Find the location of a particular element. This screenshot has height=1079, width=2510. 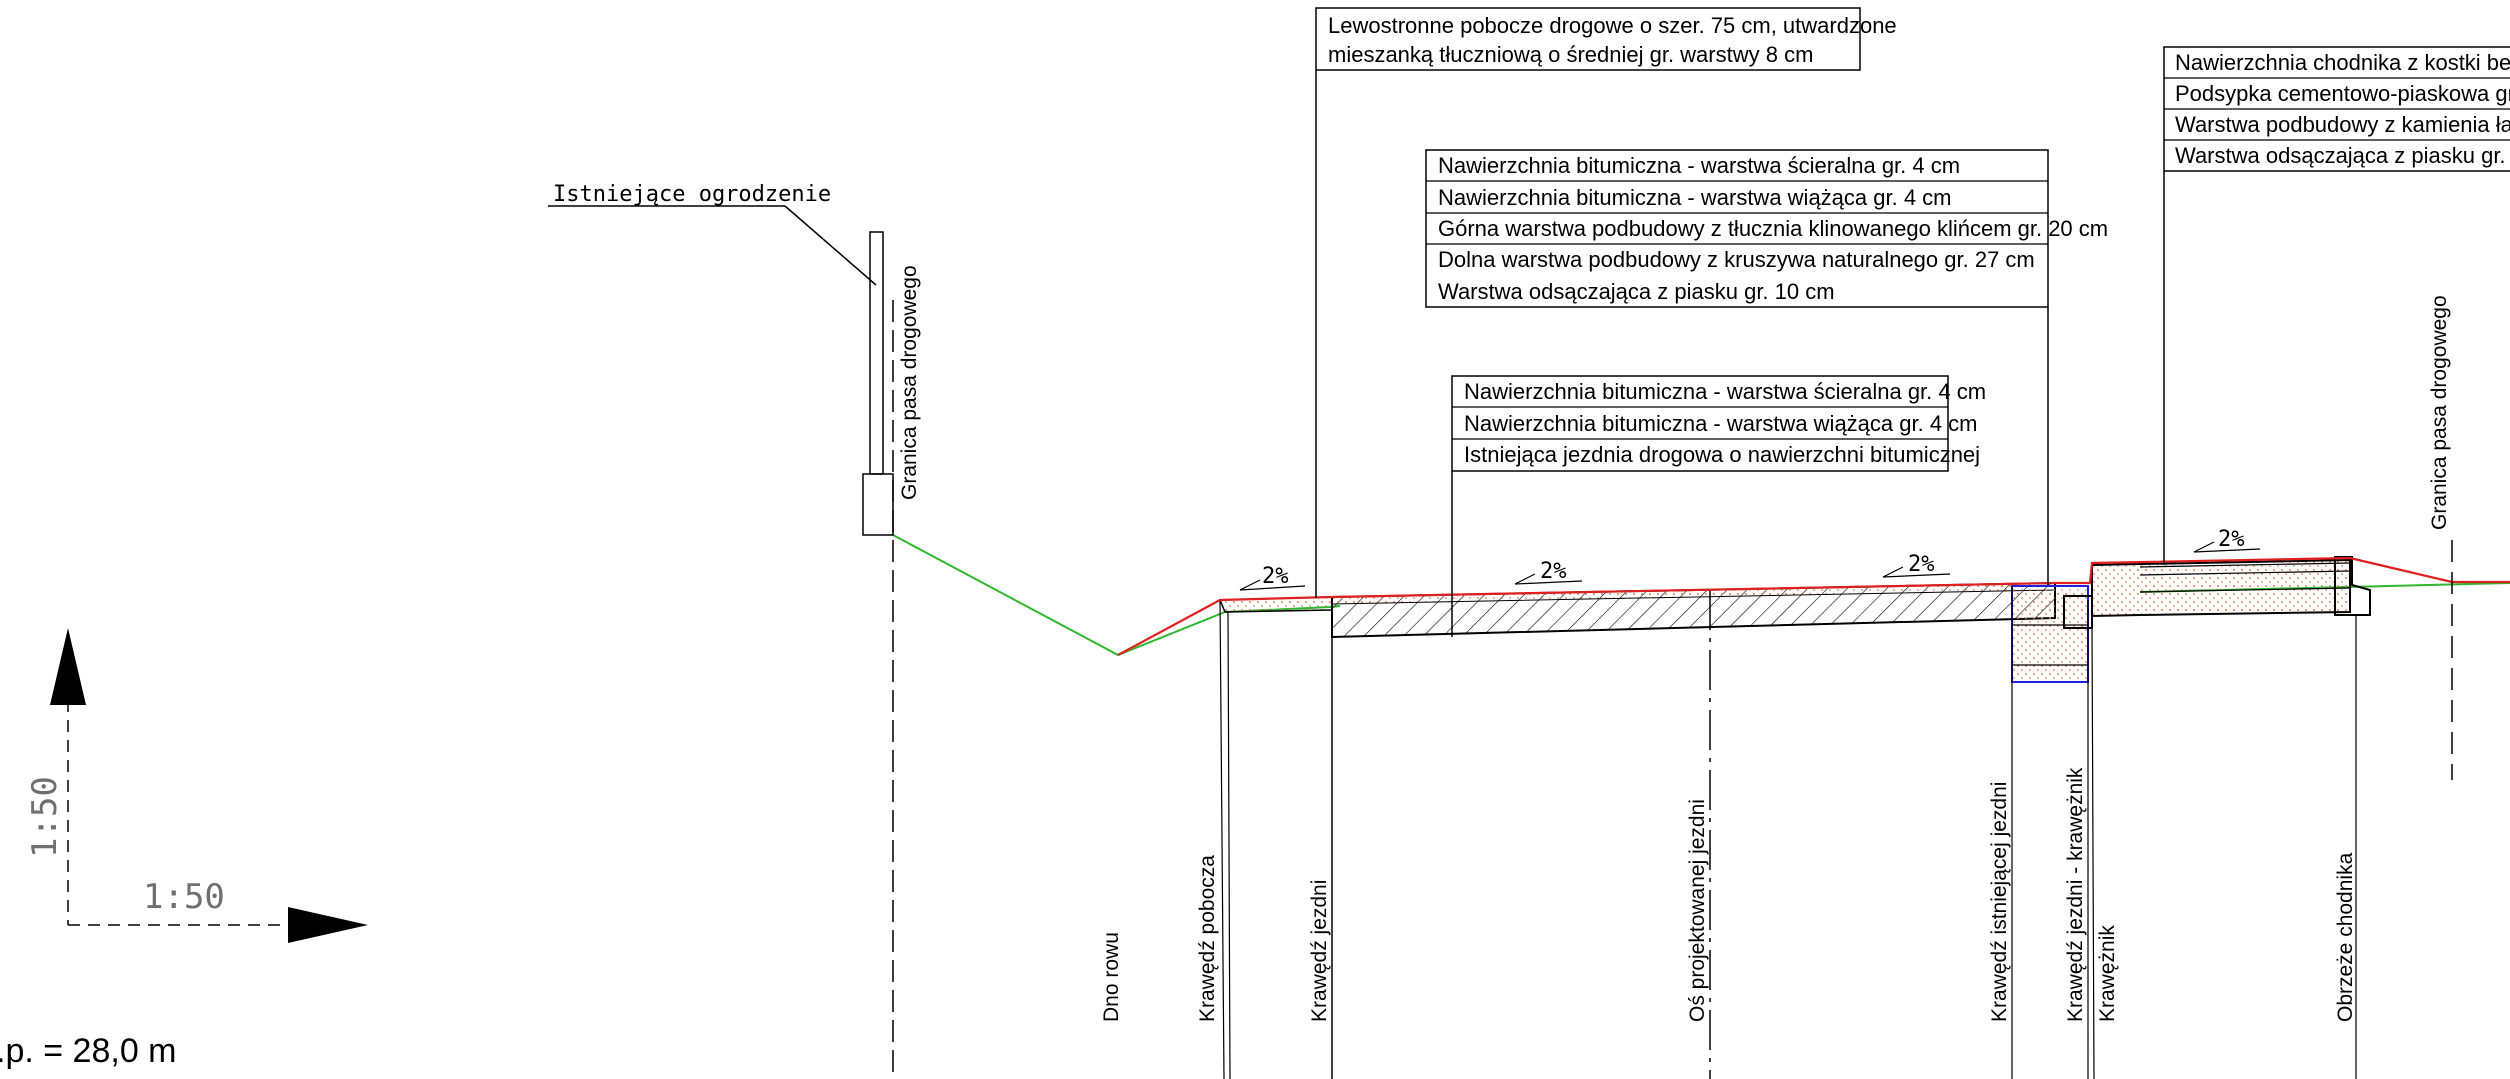

slope-marker-road-left: 2% is located at coordinates (1548, 572).